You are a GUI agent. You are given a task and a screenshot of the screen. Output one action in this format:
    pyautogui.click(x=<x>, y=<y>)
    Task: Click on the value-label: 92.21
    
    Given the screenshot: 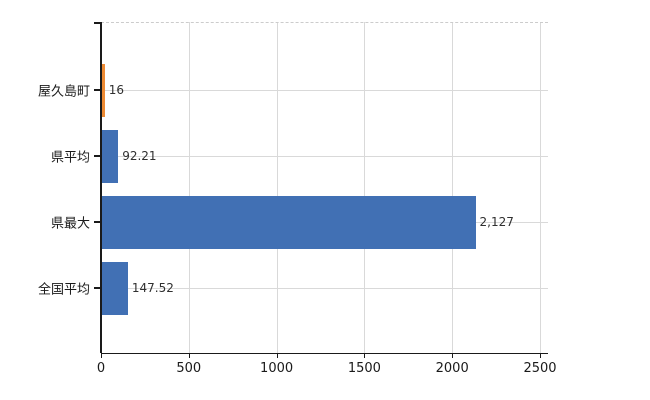 What is the action you would take?
    pyautogui.click(x=139, y=156)
    